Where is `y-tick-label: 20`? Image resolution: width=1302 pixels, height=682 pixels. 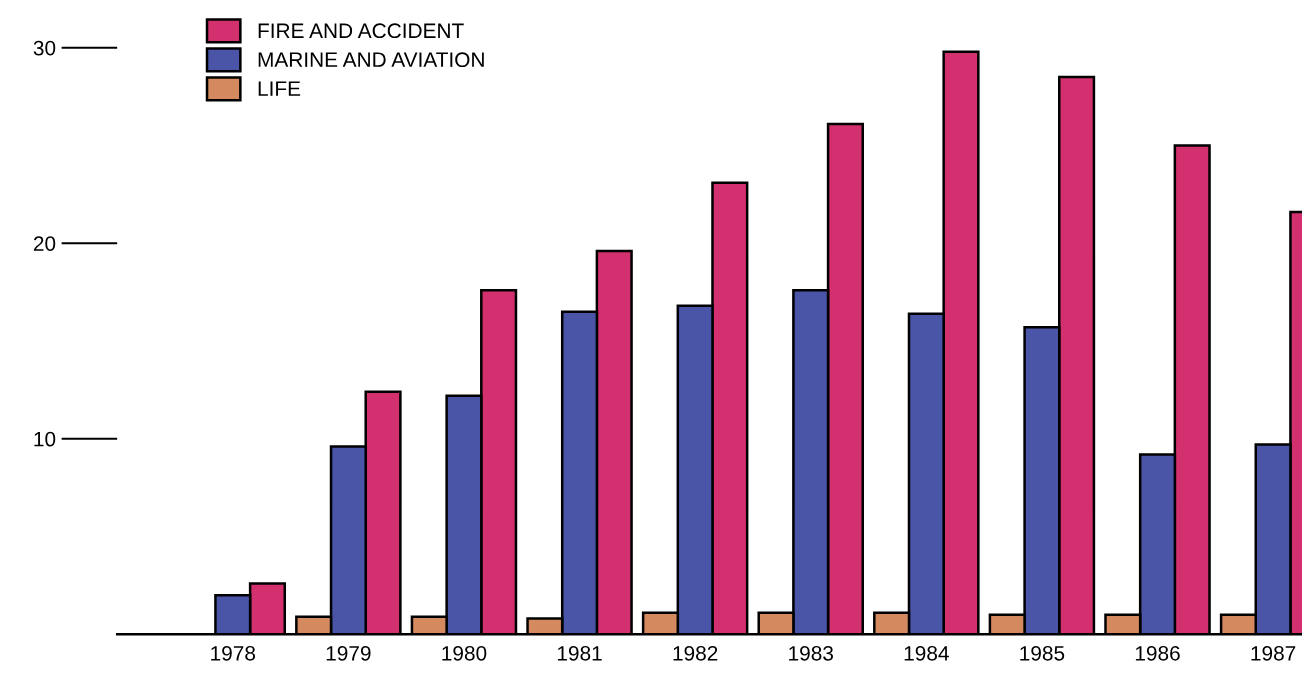 y-tick-label: 20 is located at coordinates (44, 243).